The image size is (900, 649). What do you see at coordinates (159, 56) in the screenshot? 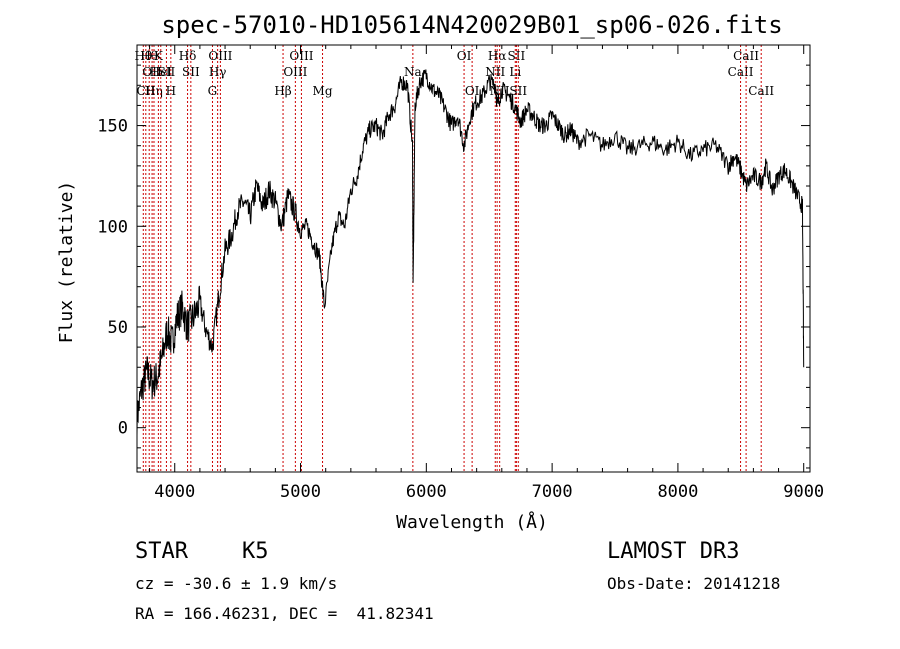
I see `line-marker-label-5: K` at bounding box center [159, 56].